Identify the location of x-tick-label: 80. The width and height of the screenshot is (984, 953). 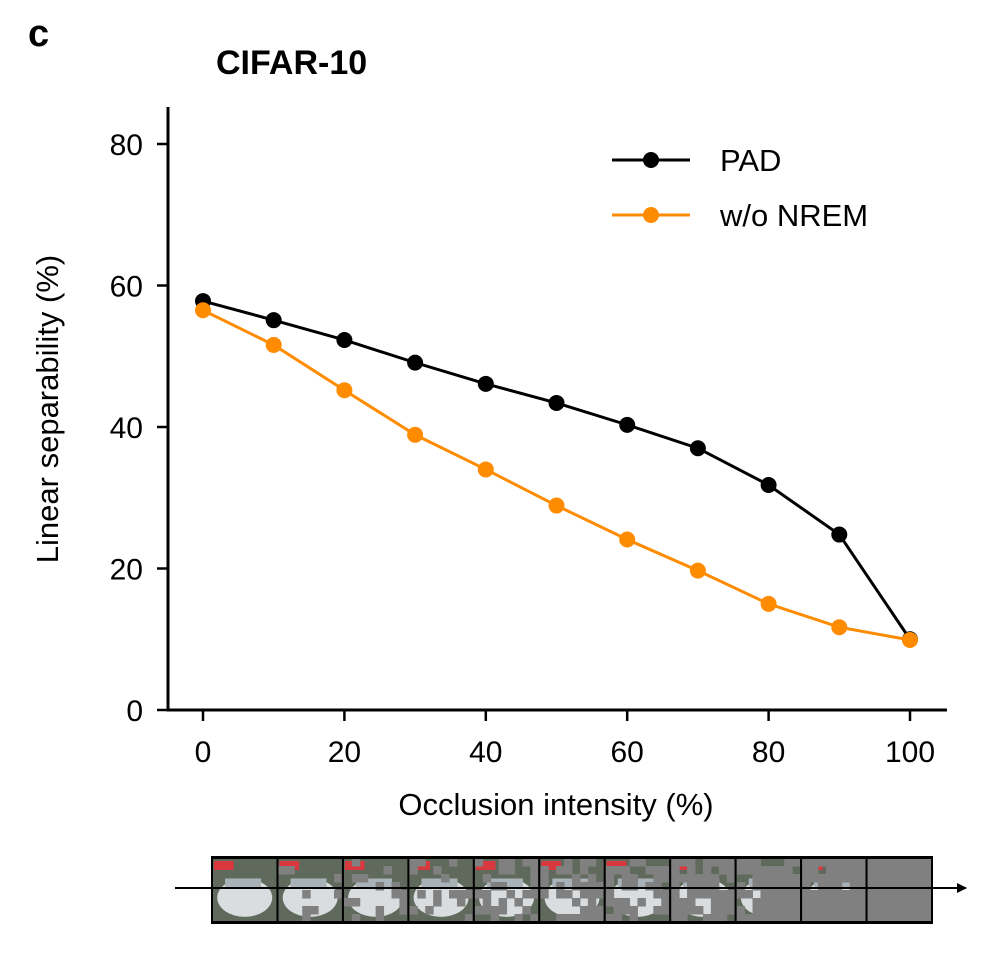
(768, 752).